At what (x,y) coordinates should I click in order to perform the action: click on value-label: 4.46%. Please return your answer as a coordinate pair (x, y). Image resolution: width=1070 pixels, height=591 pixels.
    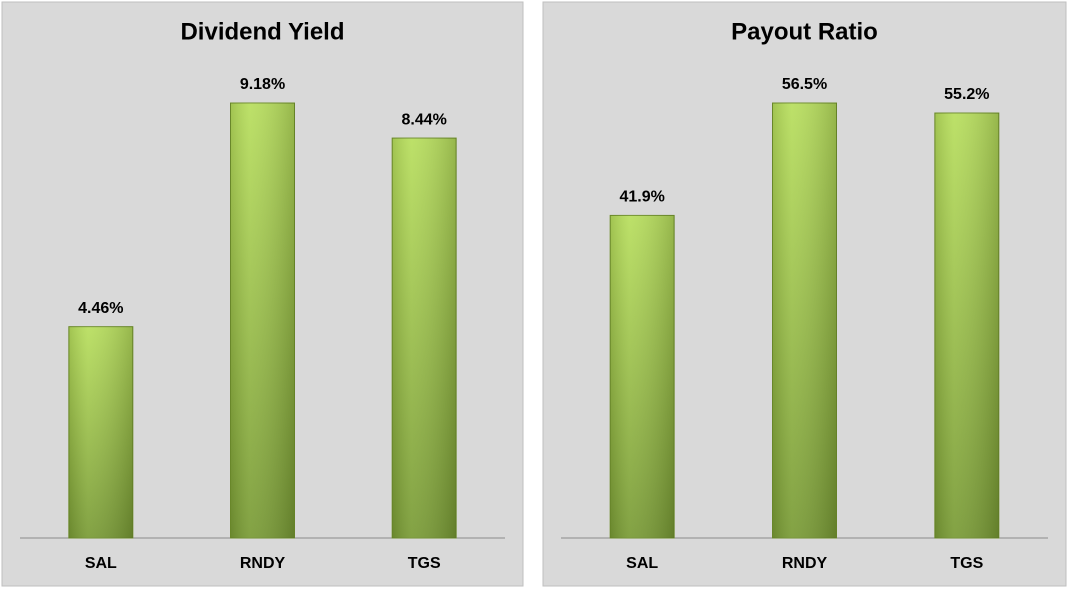
    Looking at the image, I should click on (100, 308).